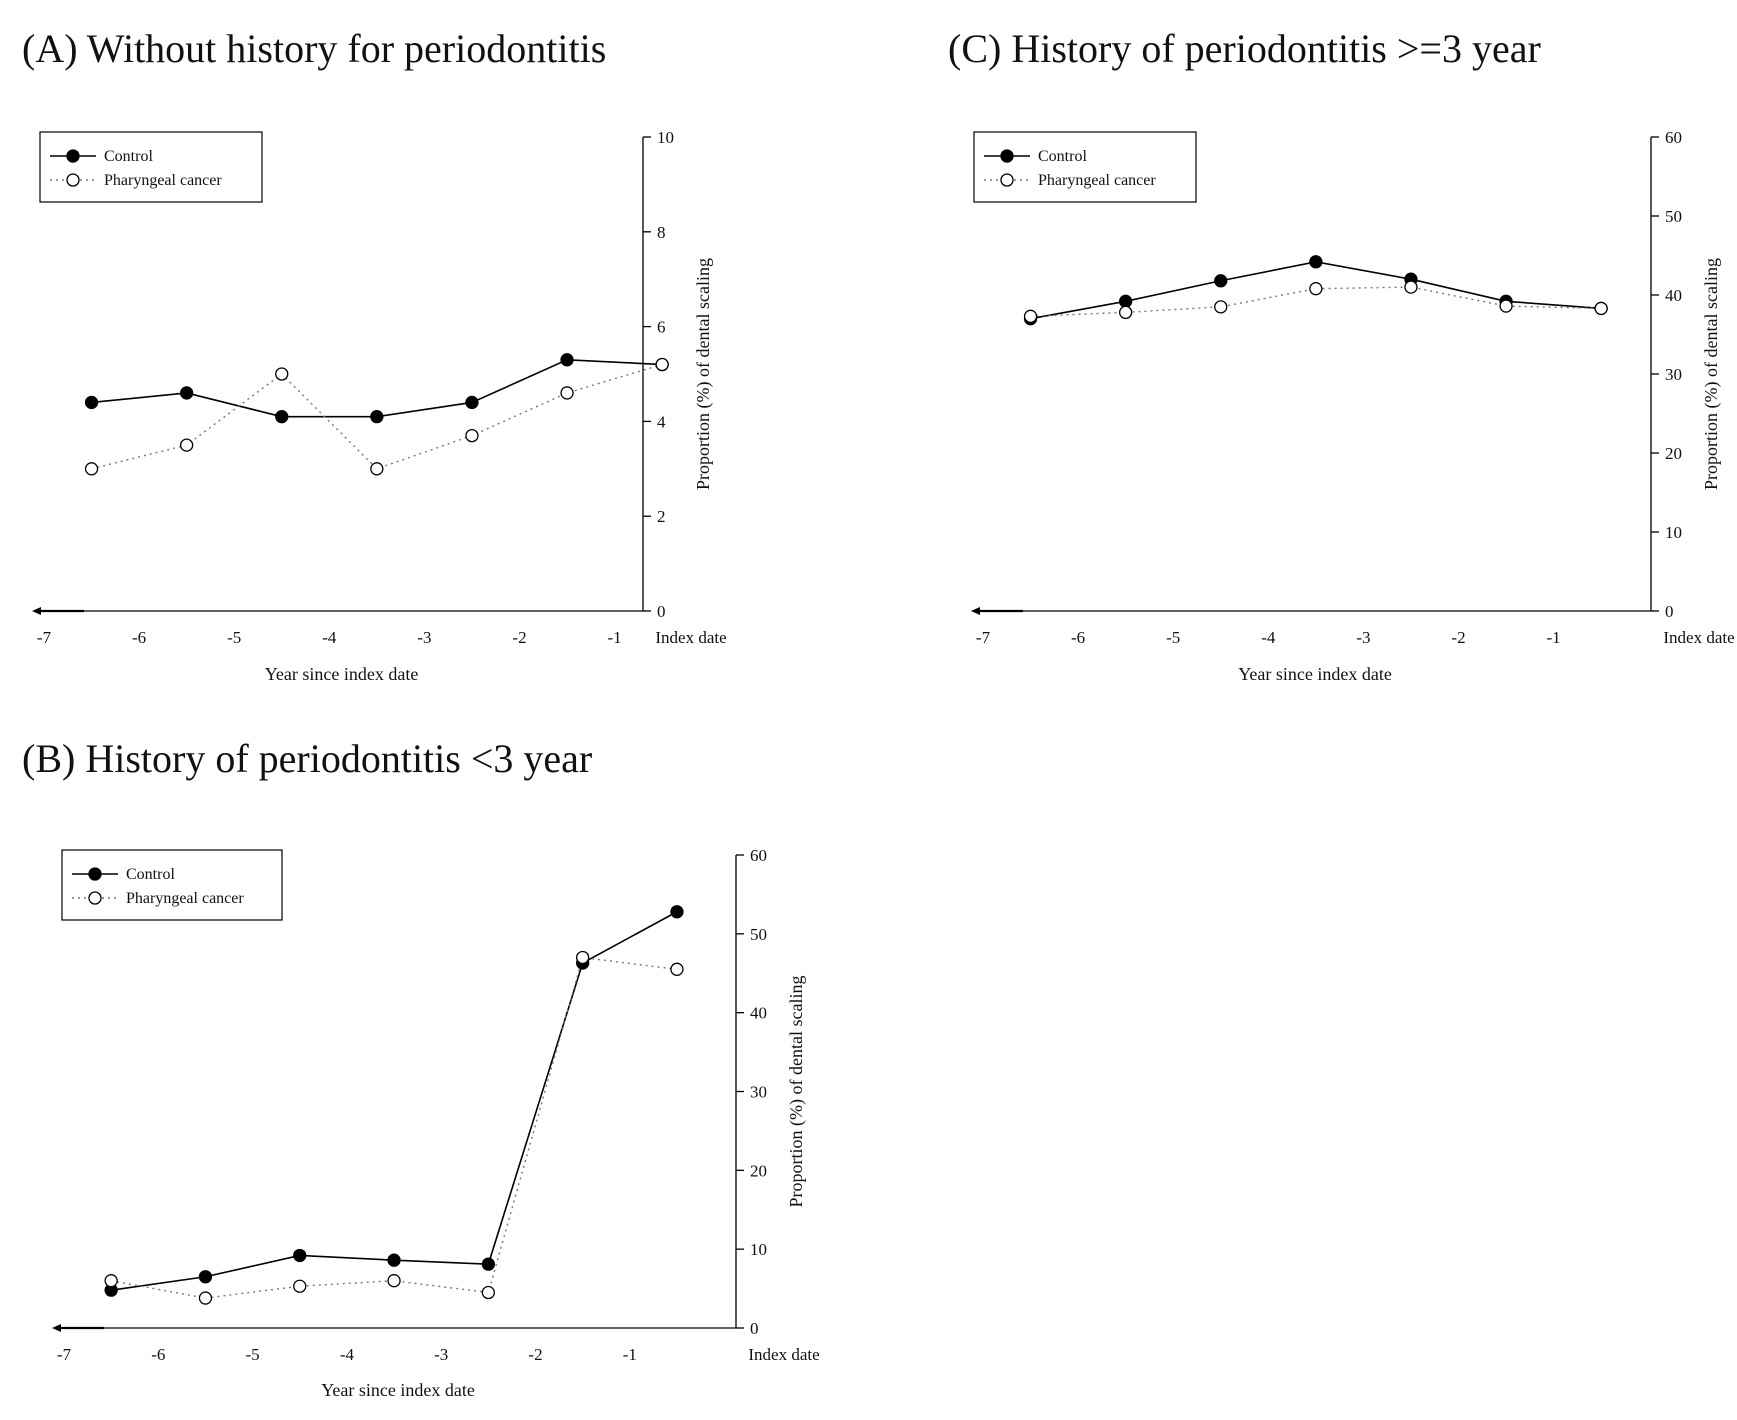  Describe the element at coordinates (661, 516) in the screenshot. I see `y-tick-label: 2` at that location.